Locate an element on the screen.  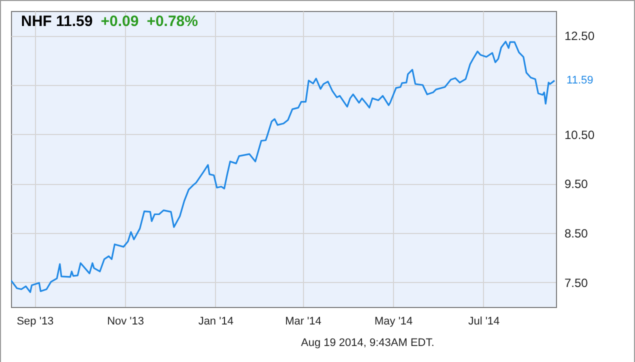
x-tick-label: Jan '14 is located at coordinates (216, 322).